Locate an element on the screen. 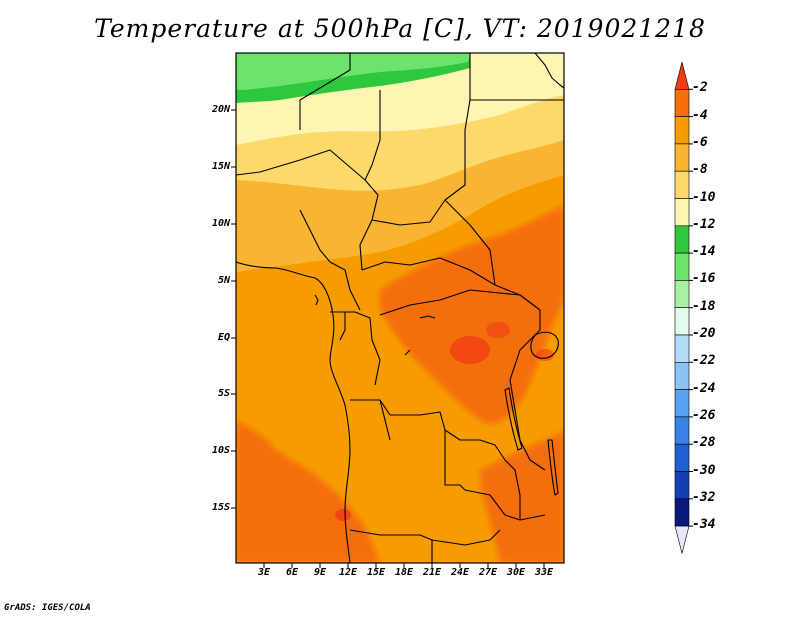  lon-label: 33E is located at coordinates (544, 572).